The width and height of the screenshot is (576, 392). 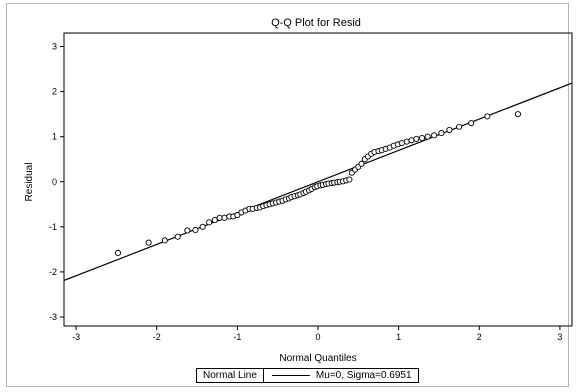 What do you see at coordinates (53, 317) in the screenshot?
I see `y-tick-label: -3` at bounding box center [53, 317].